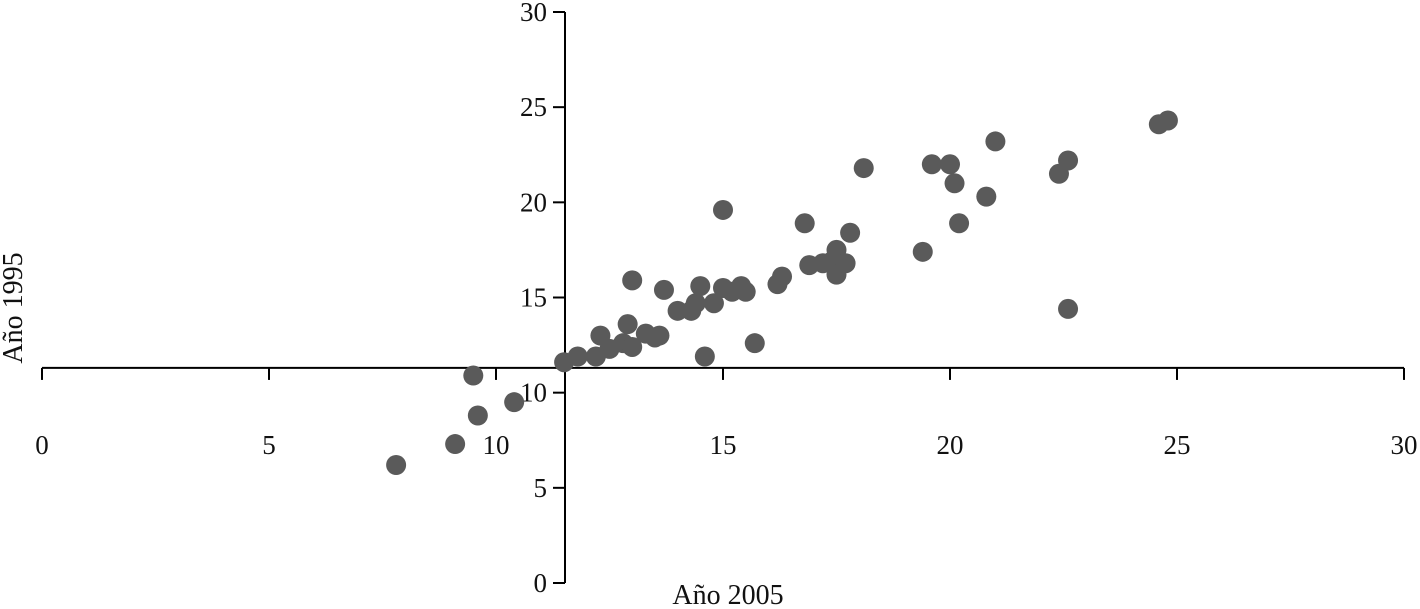 The width and height of the screenshot is (1420, 609). What do you see at coordinates (269, 445) in the screenshot?
I see `x-tick-label: 5` at bounding box center [269, 445].